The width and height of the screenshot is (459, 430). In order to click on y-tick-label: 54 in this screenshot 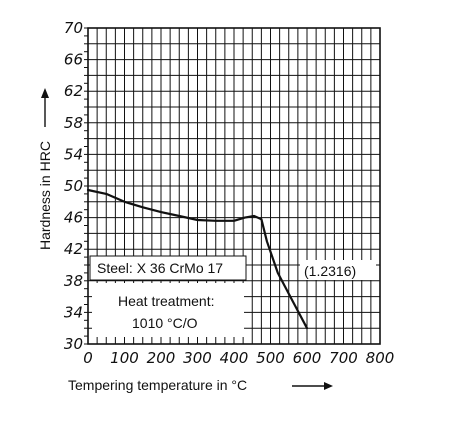, I will do `click(73, 154)`.